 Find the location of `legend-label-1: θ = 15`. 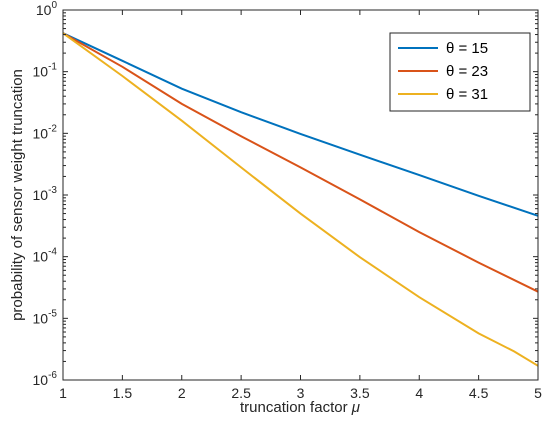

legend-label-1: θ = 15 is located at coordinates (467, 48).